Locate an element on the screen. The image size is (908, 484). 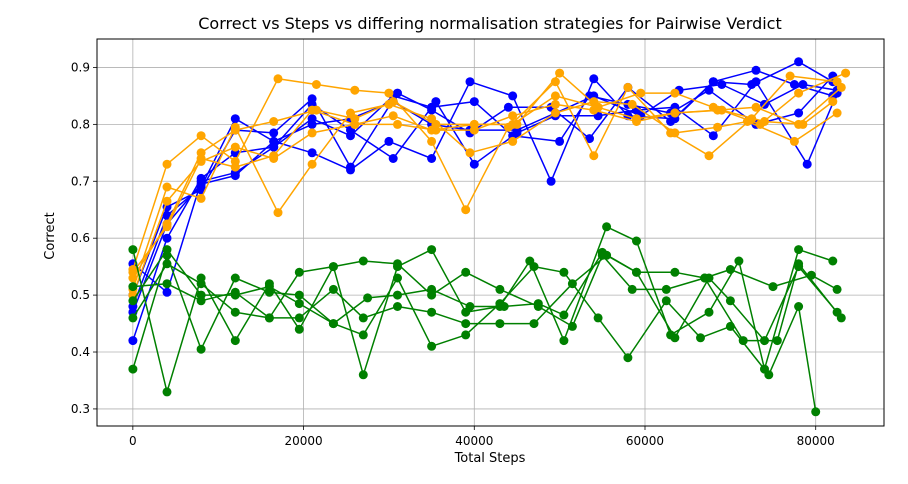
y-tick-label: 0.8 is located at coordinates (80, 124).